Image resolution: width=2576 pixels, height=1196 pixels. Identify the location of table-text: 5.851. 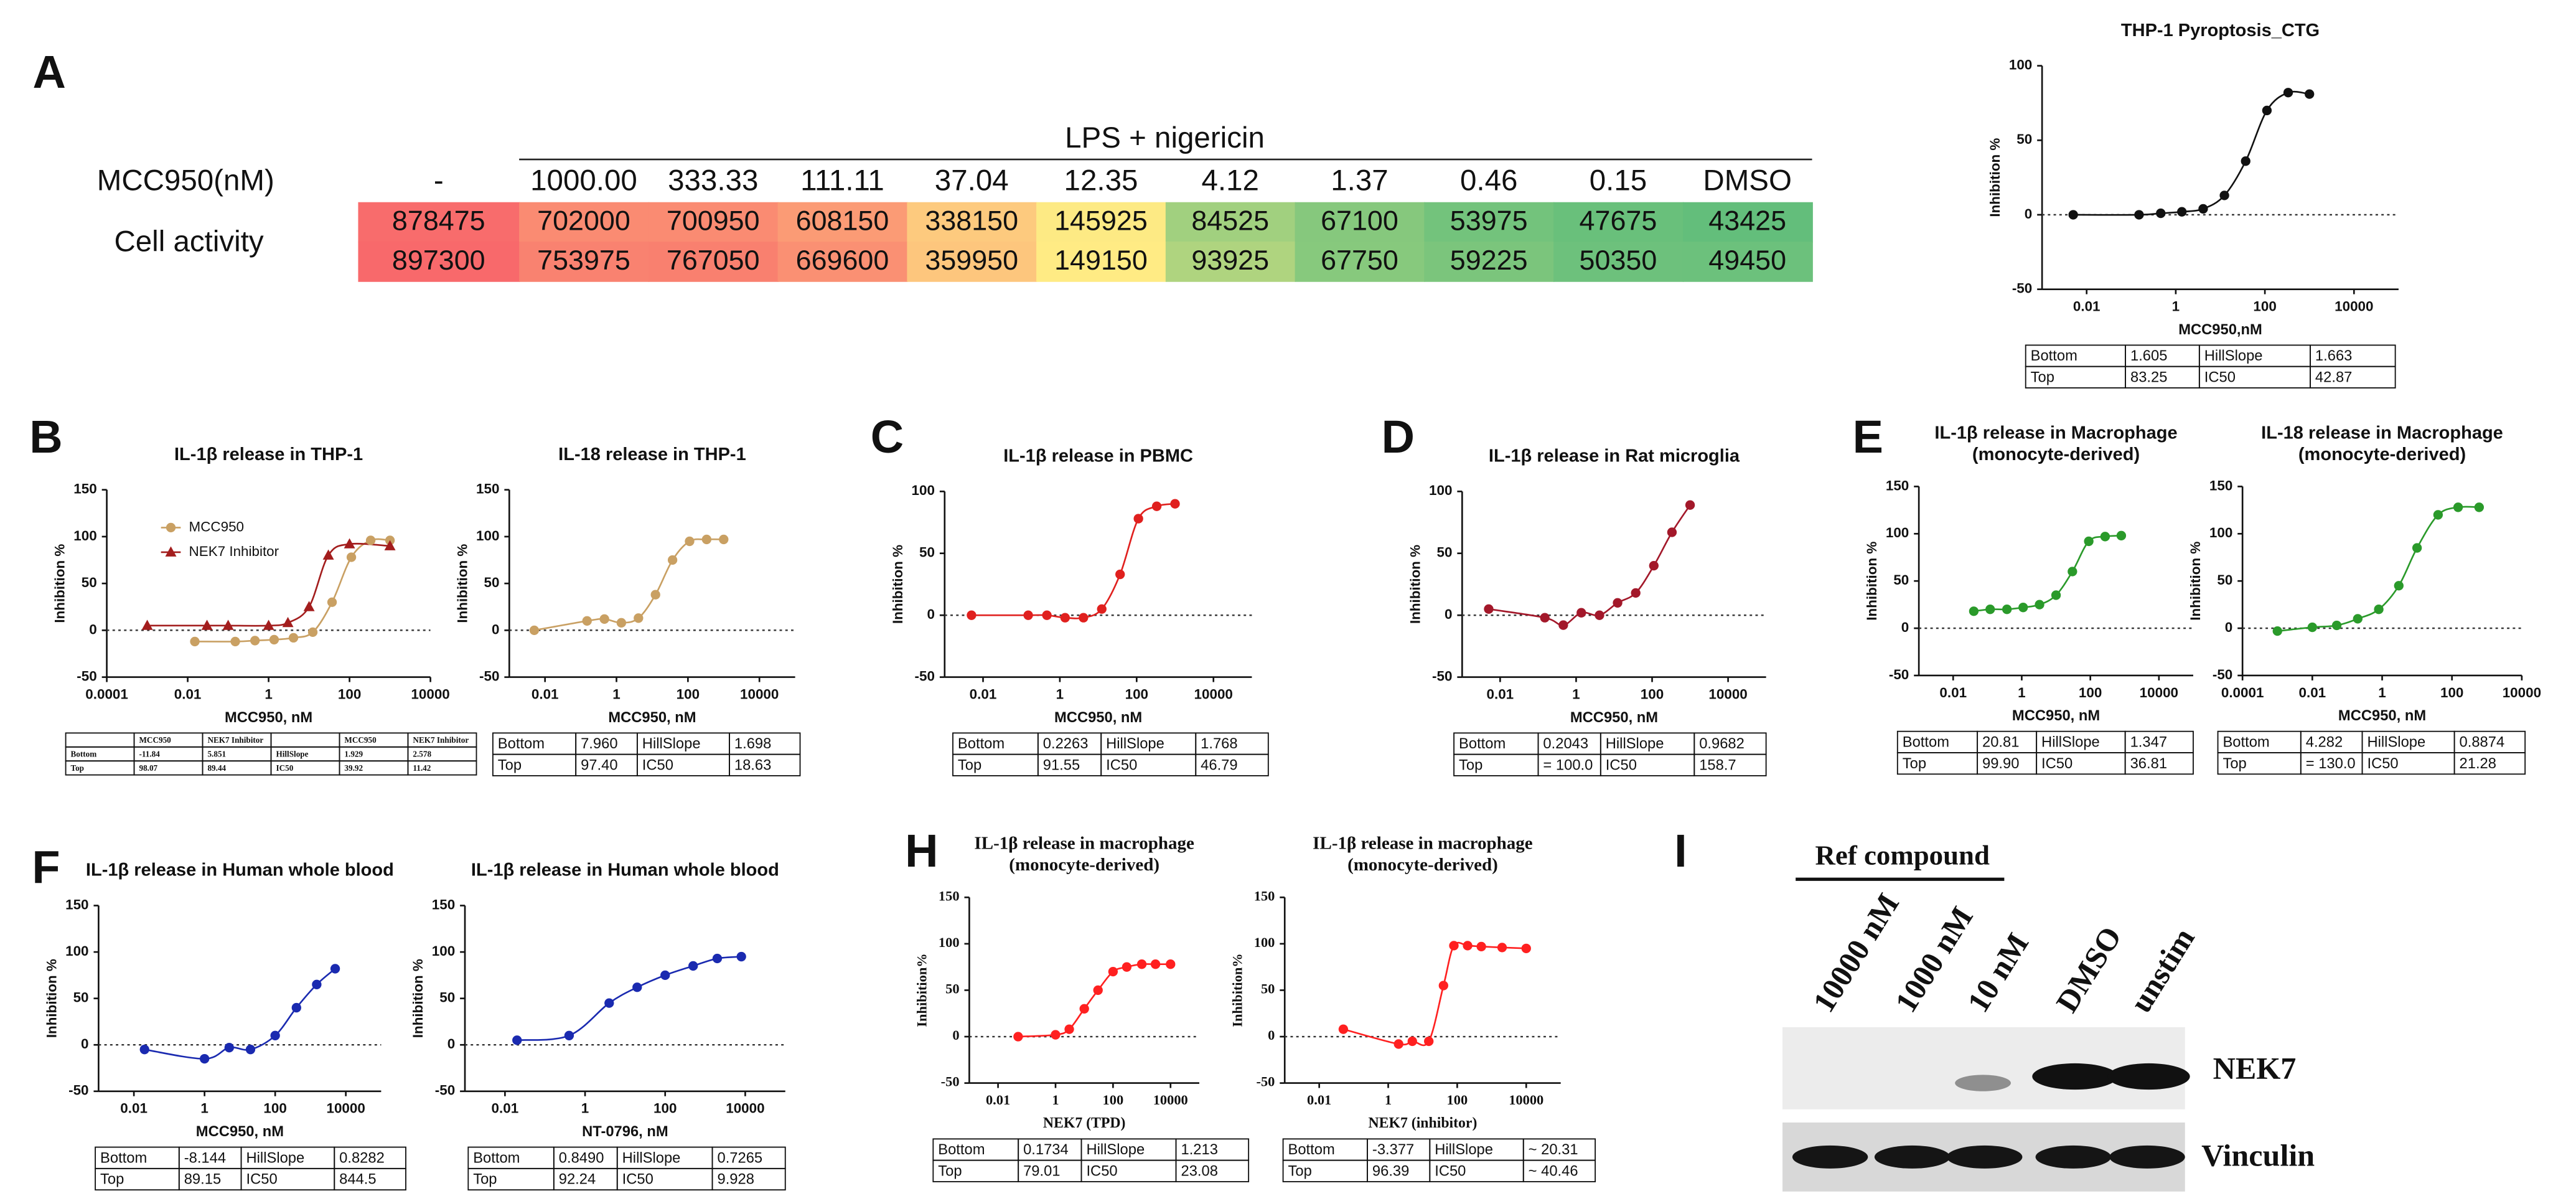
(216, 754).